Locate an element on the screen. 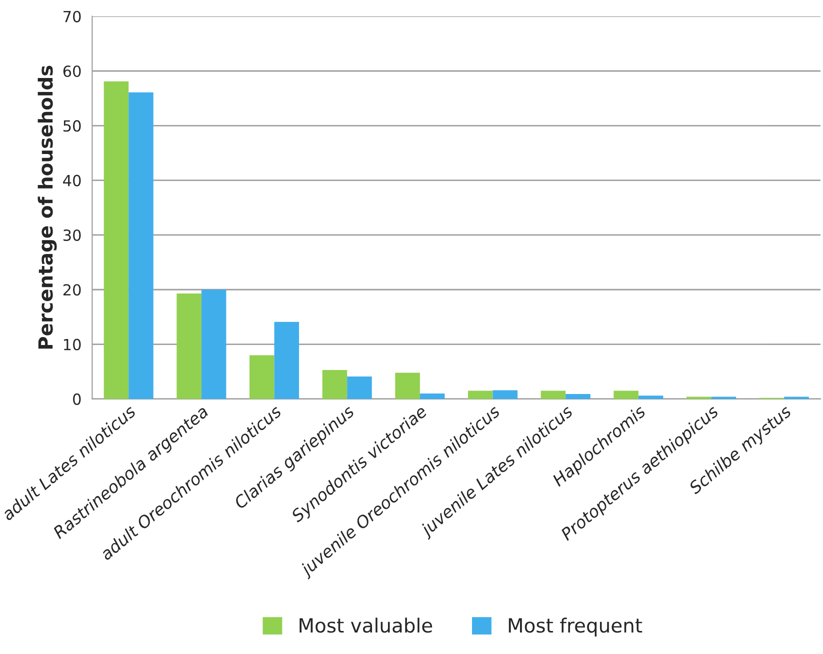 This screenshot has width=823, height=654. y-tick-label: 10 is located at coordinates (72, 344).